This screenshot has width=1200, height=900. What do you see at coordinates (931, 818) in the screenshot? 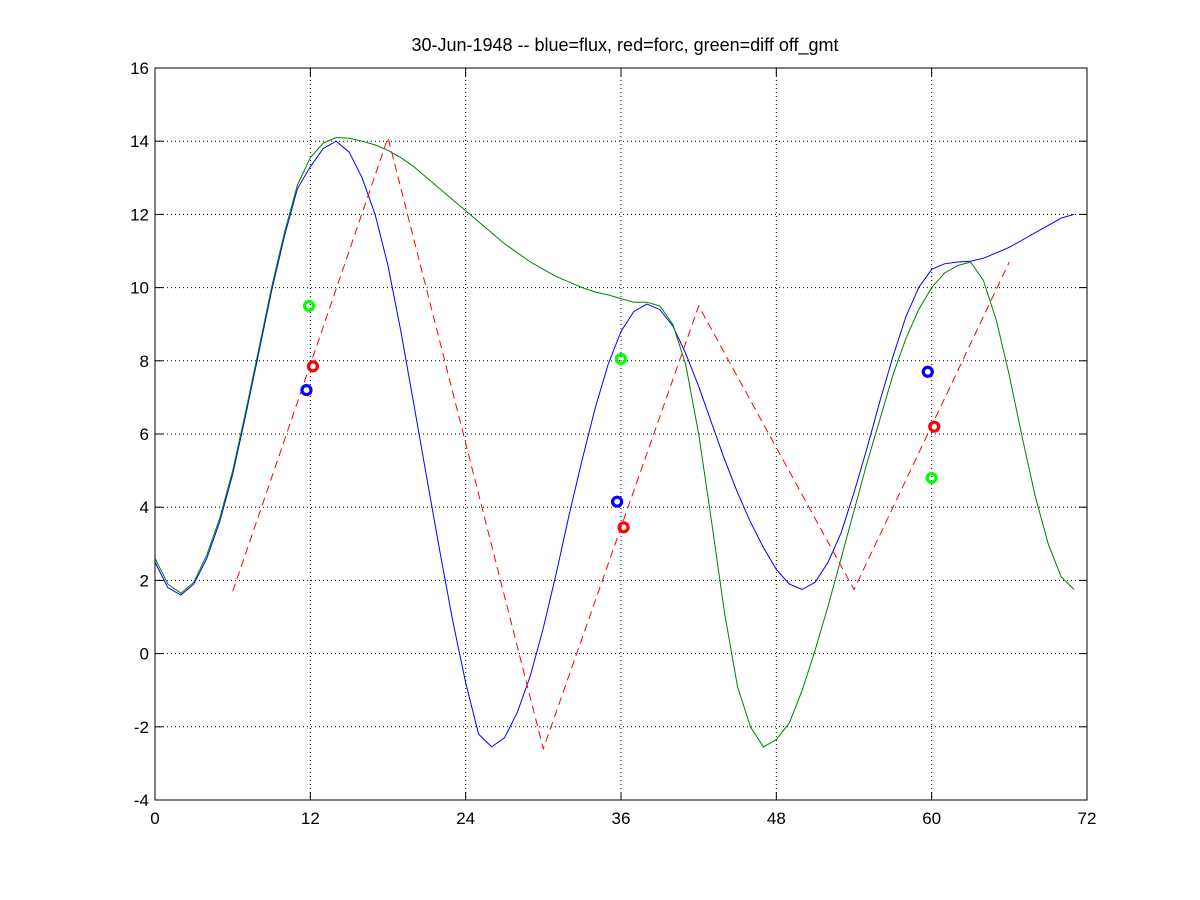
I see `x-tick-label: 60` at bounding box center [931, 818].